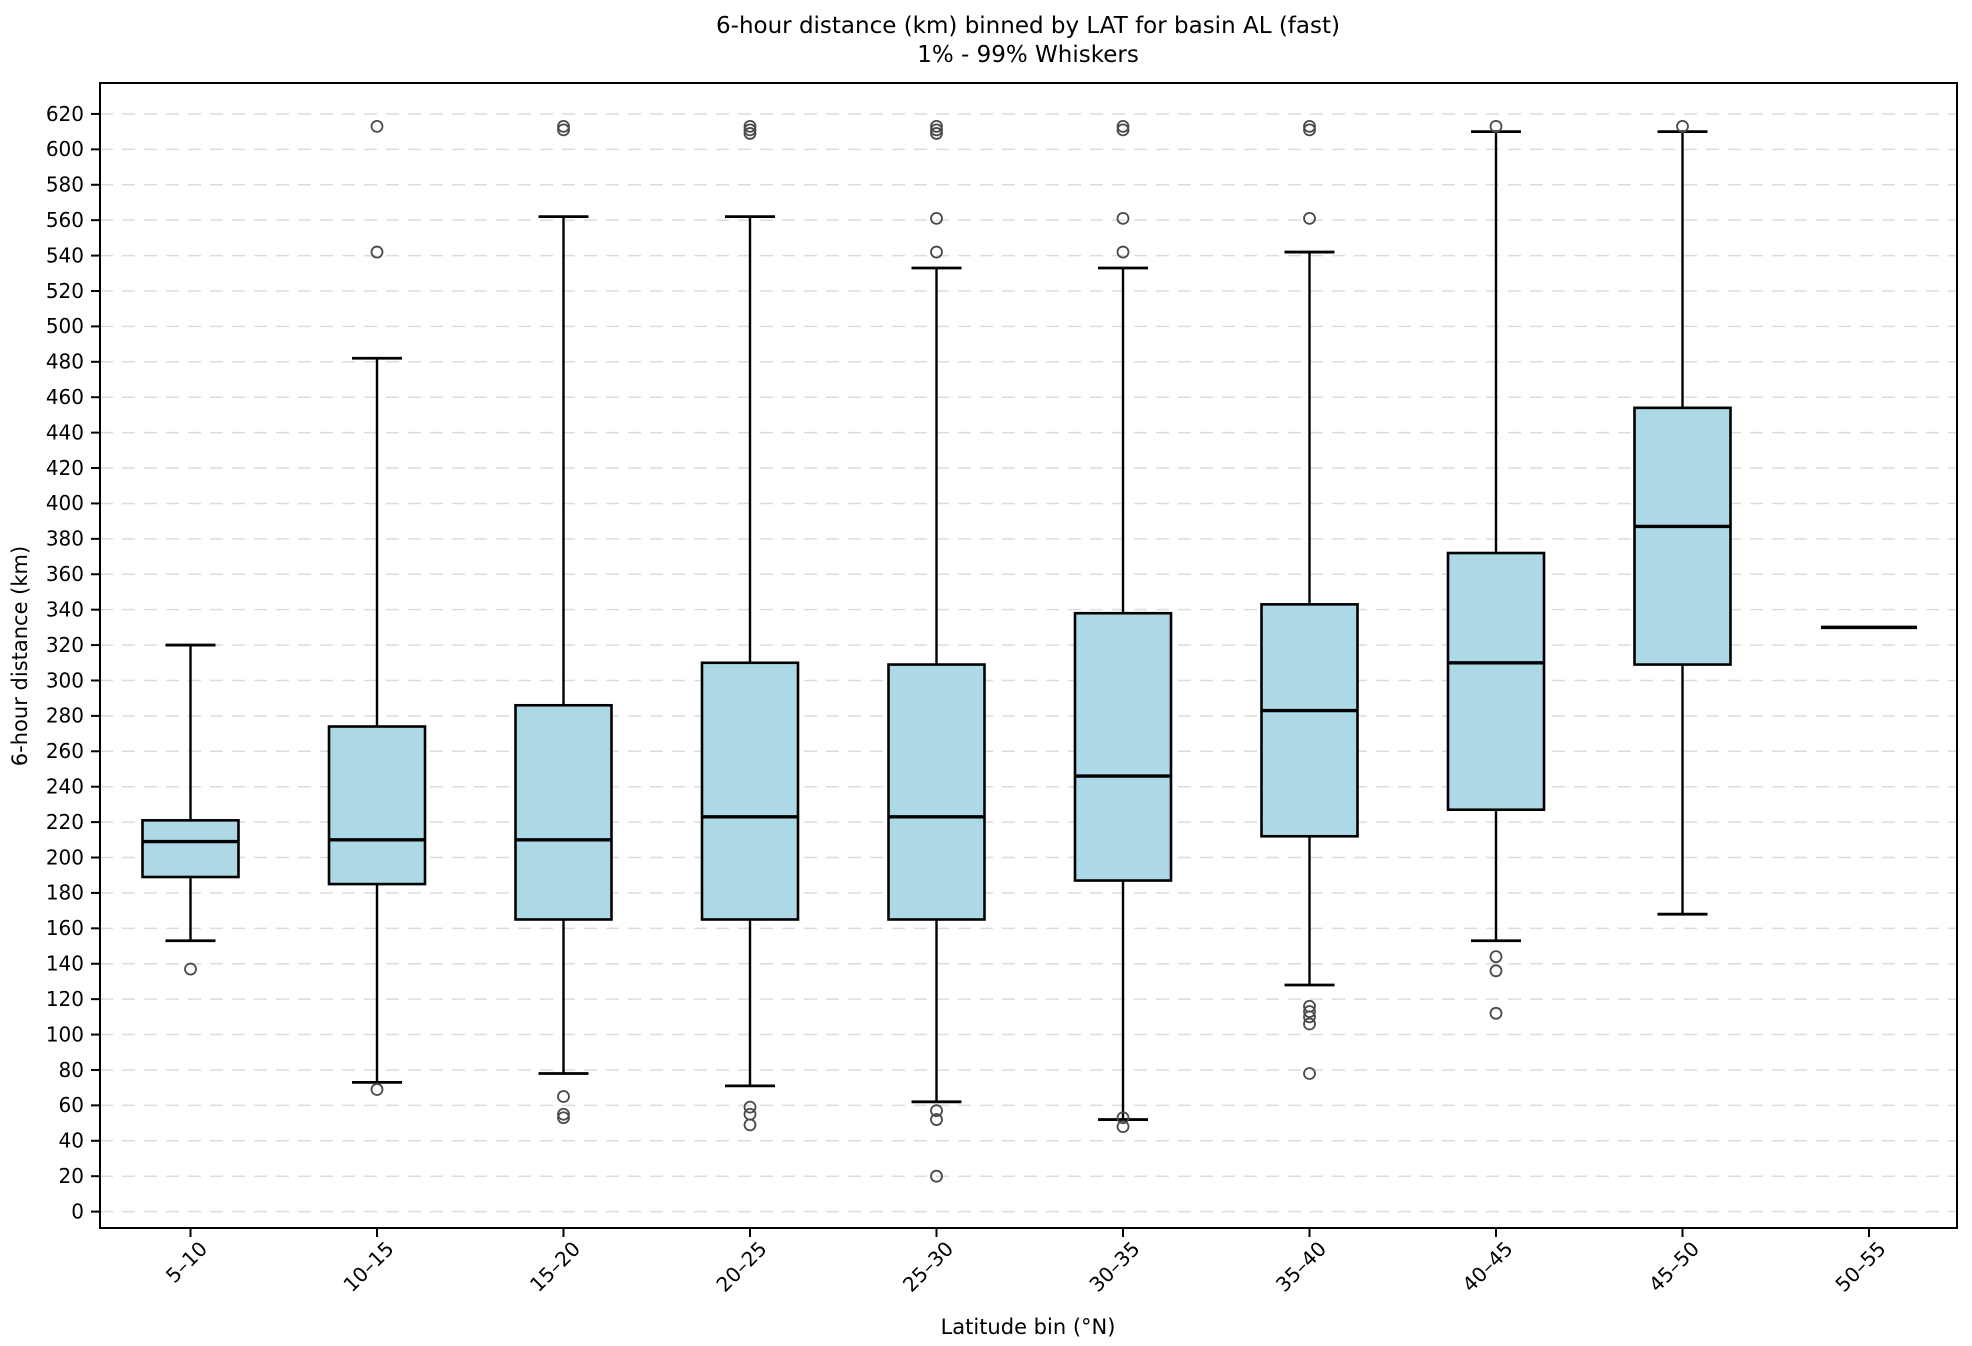 The width and height of the screenshot is (1972, 1346). I want to click on y-tick-label: 480, so click(65, 362).